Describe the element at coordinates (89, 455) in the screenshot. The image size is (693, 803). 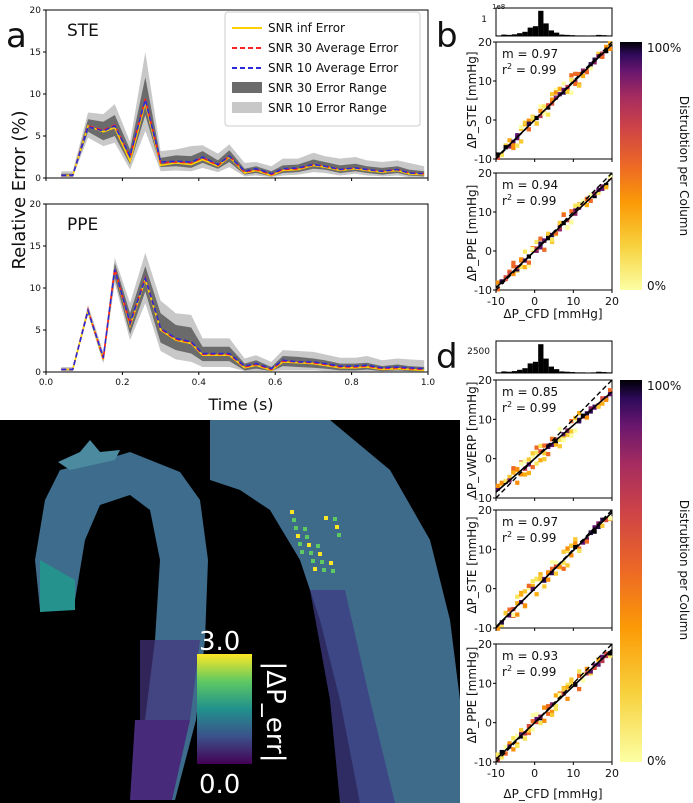
I see `aorta-branches` at that location.